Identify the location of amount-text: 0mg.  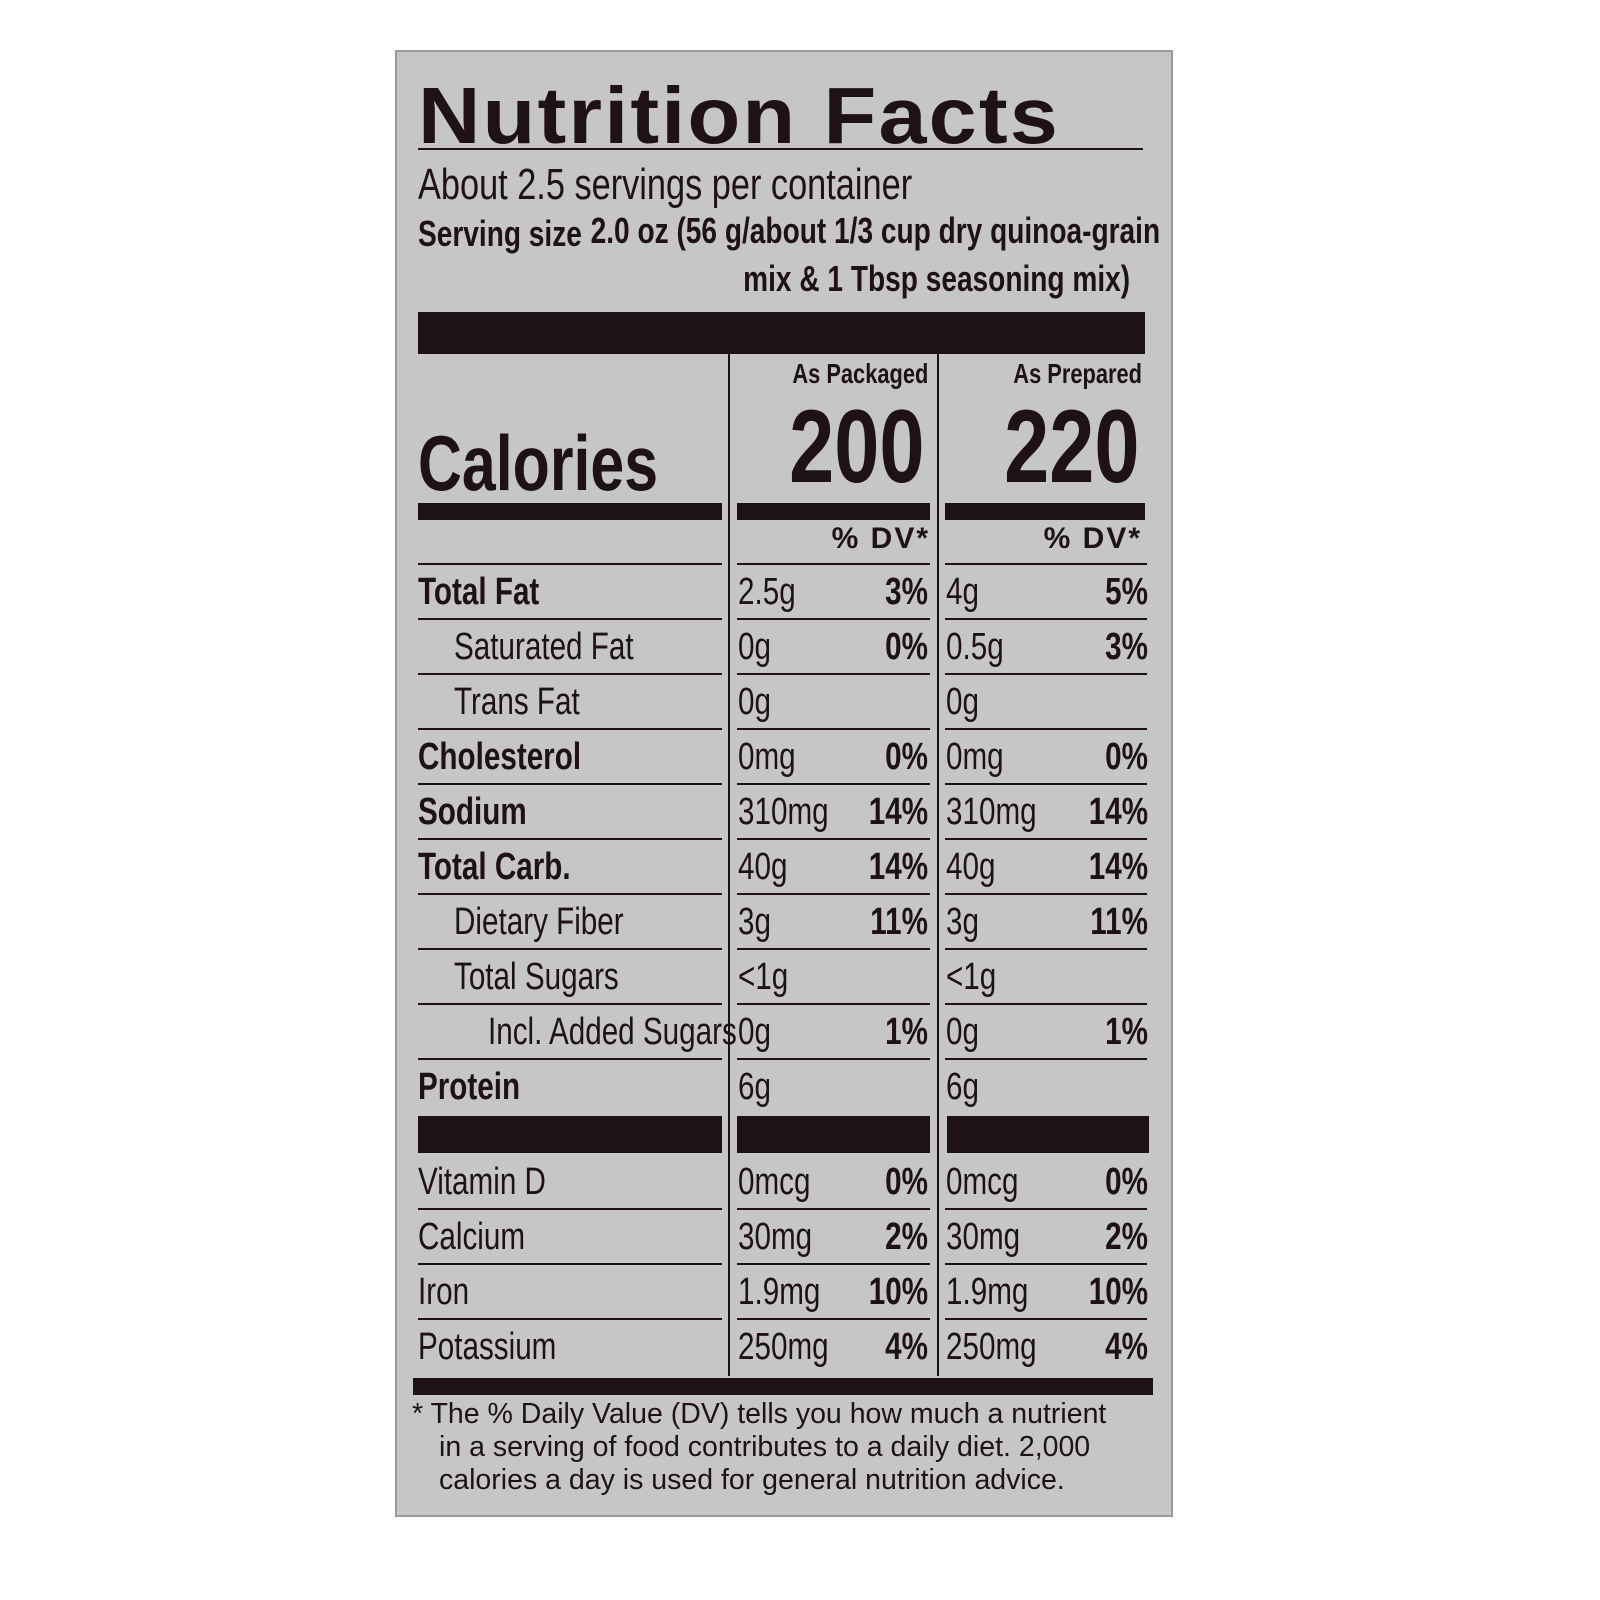
(767, 757).